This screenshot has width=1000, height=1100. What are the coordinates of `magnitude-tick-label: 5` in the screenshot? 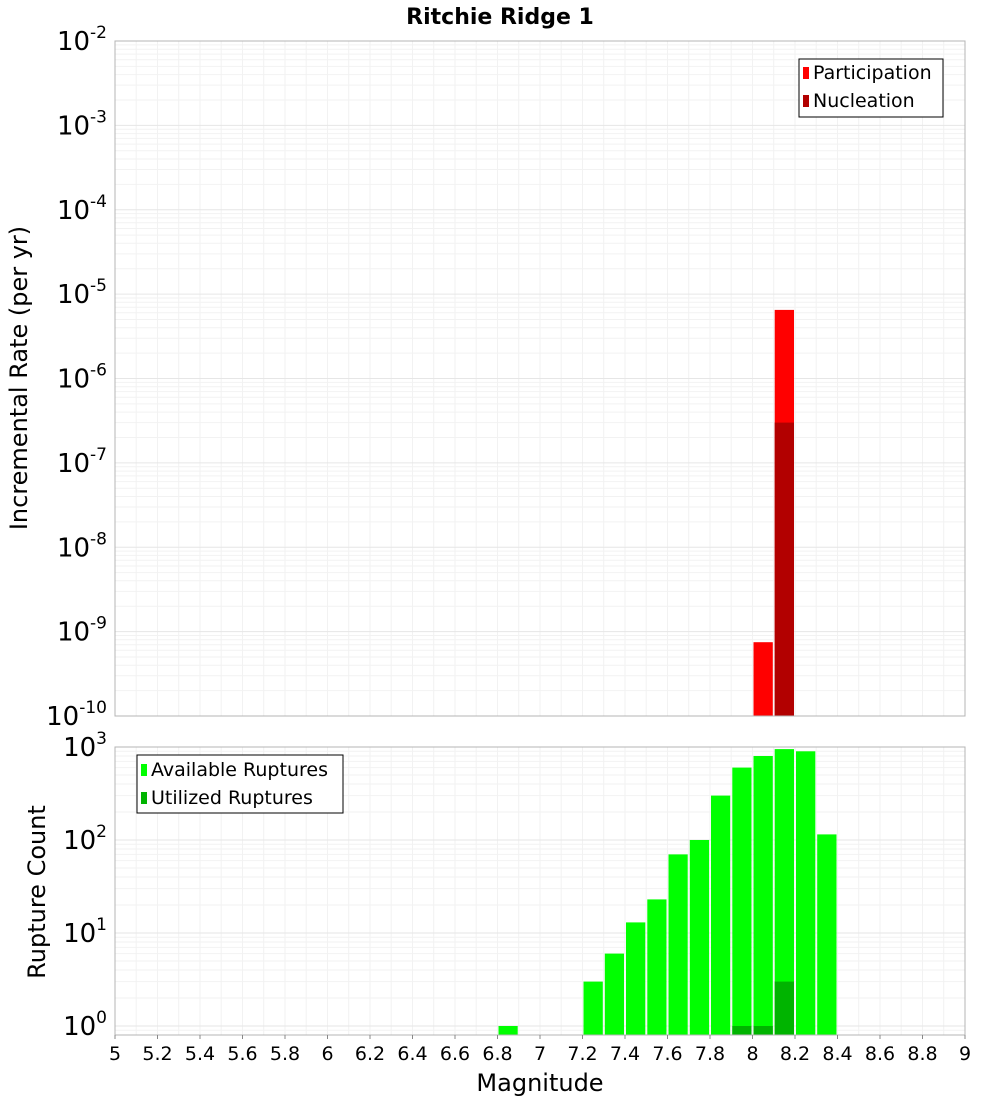 It's located at (115, 1054).